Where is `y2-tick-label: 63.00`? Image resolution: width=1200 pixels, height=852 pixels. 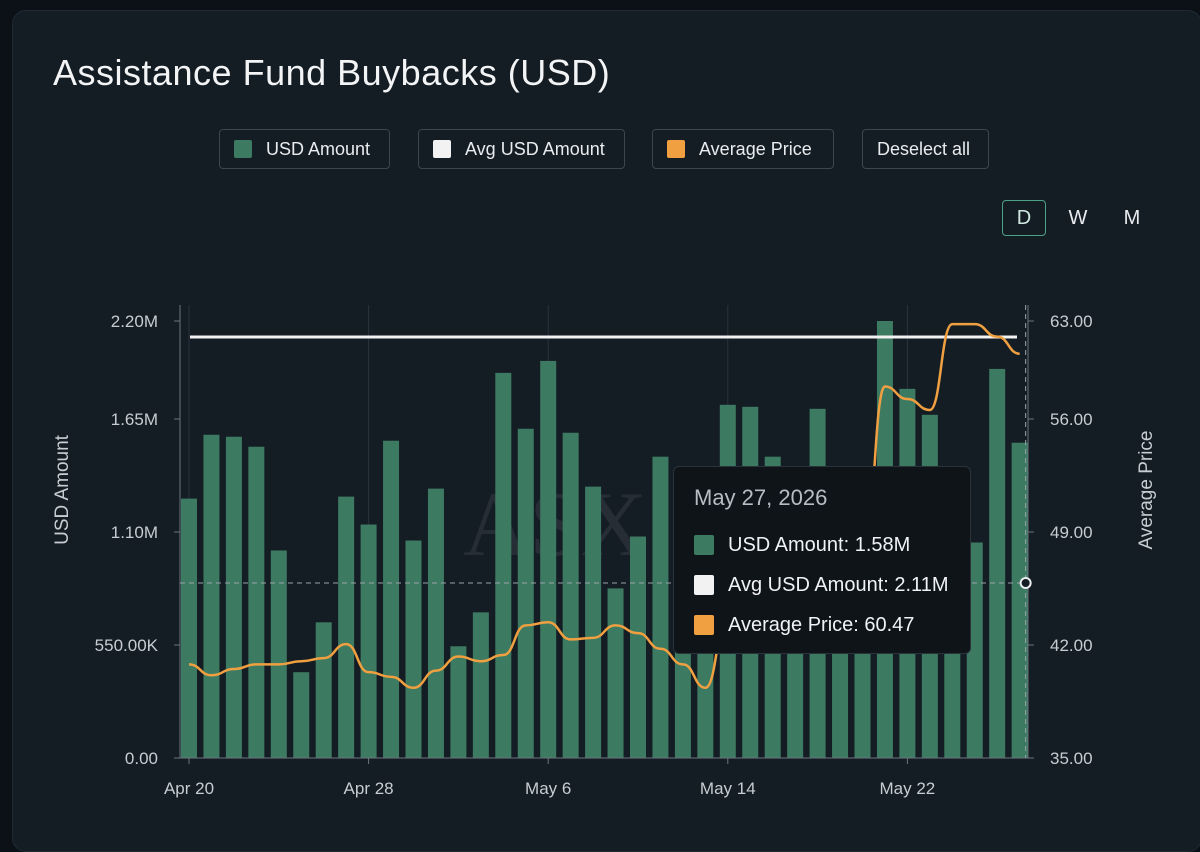 y2-tick-label: 63.00 is located at coordinates (1071, 321).